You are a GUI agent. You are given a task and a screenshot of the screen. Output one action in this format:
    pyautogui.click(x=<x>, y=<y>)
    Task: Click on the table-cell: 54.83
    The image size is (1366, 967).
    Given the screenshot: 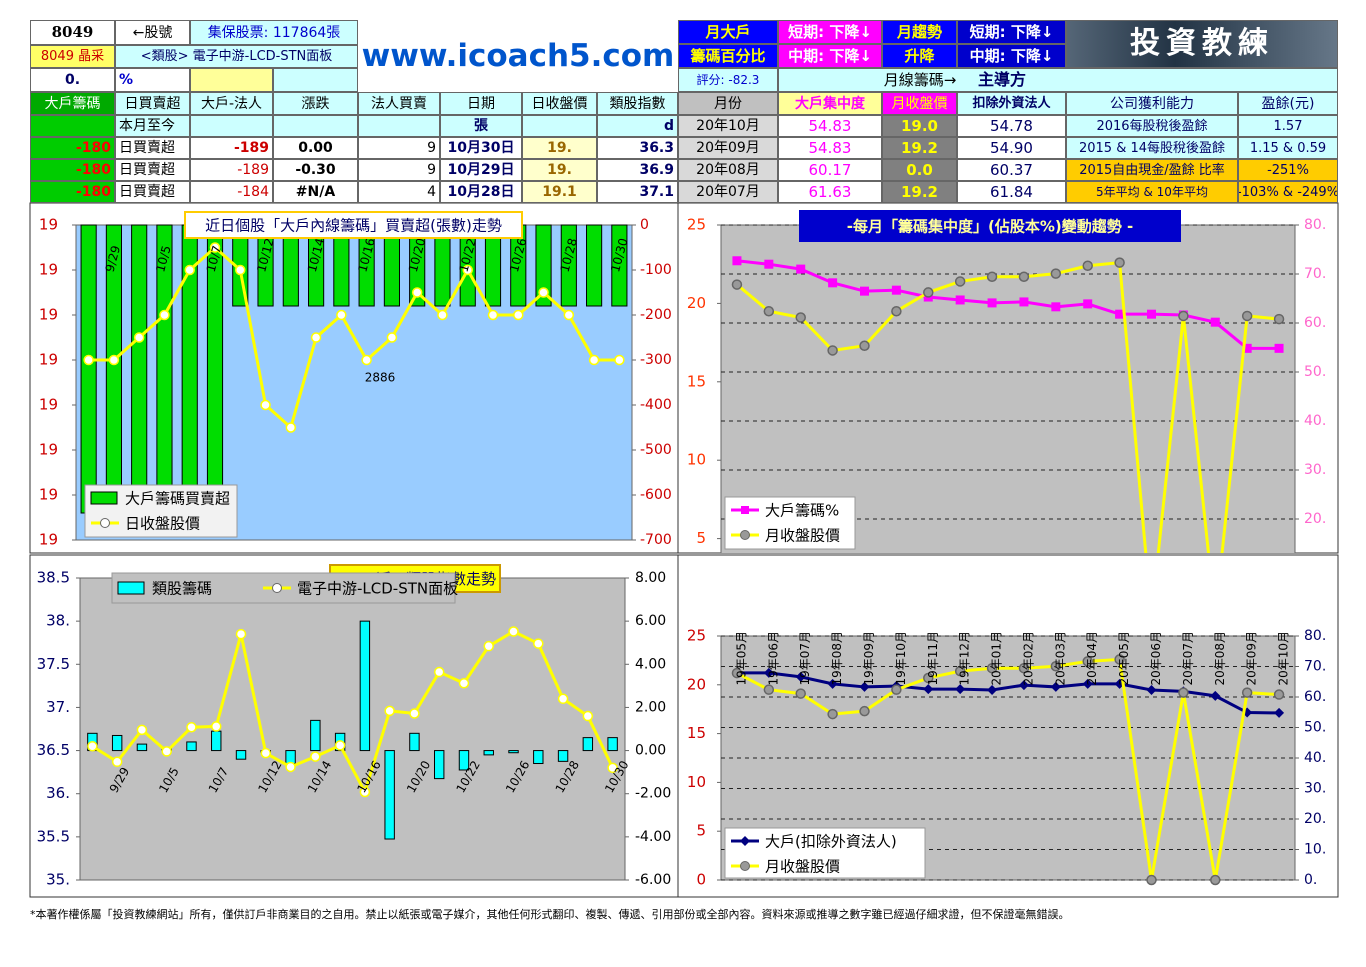 What is the action you would take?
    pyautogui.click(x=830, y=148)
    